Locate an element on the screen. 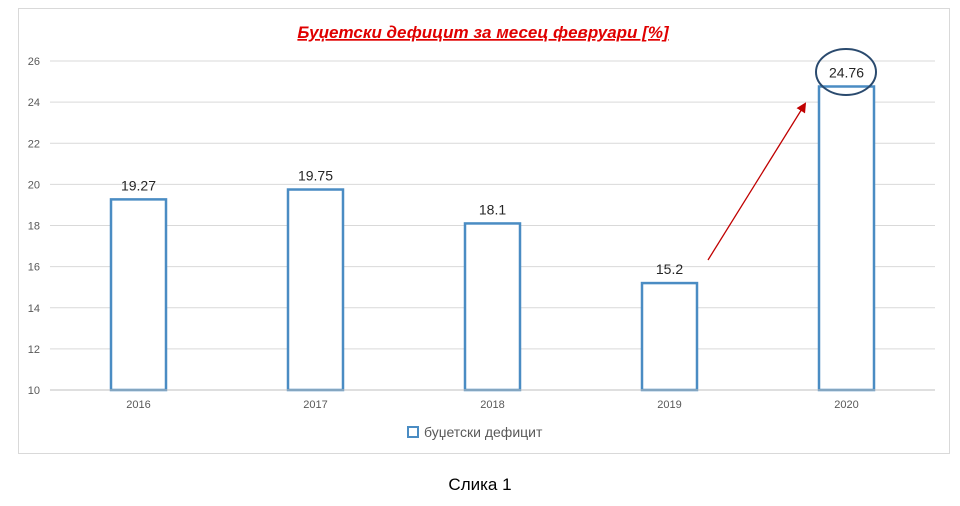 This screenshot has width=960, height=506. legend-label: буџетски дефицит is located at coordinates (483, 432).